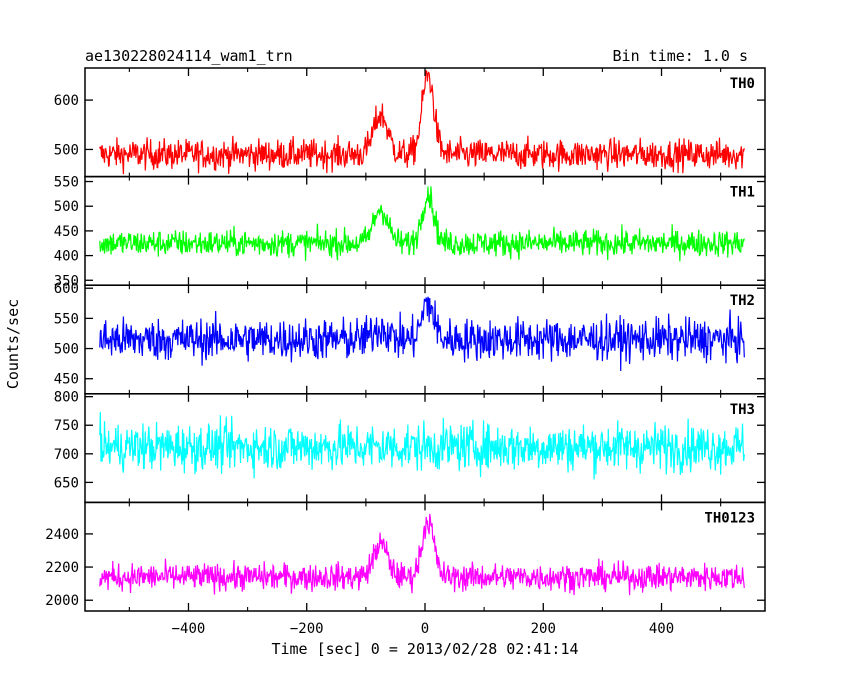 This screenshot has width=850, height=680. Describe the element at coordinates (189, 56) in the screenshot. I see `chart-title: ae130228024114_wam1_trn` at that location.